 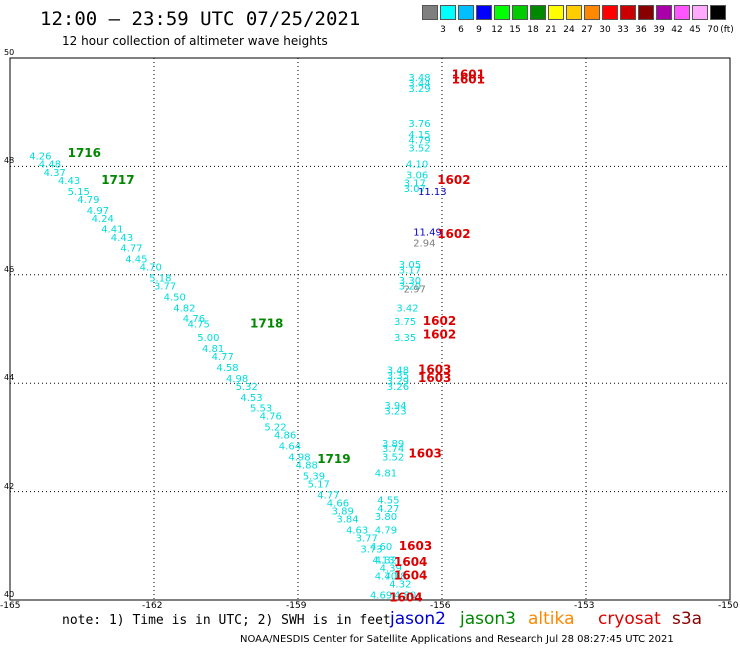 What do you see at coordinates (677, 30) in the screenshot?
I see `scale-label: 42` at bounding box center [677, 30].